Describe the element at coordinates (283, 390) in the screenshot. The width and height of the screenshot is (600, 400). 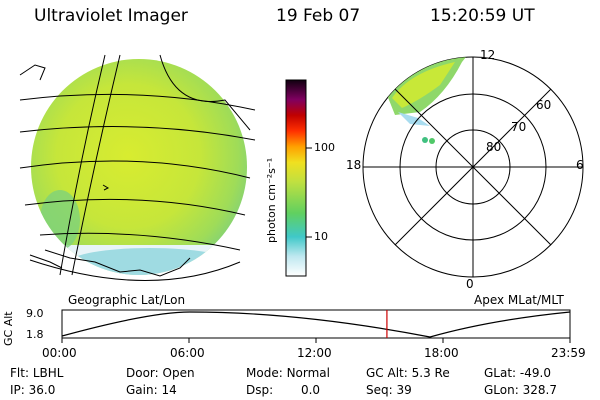
I see `info-dsp: Dsp: 0.0` at that location.